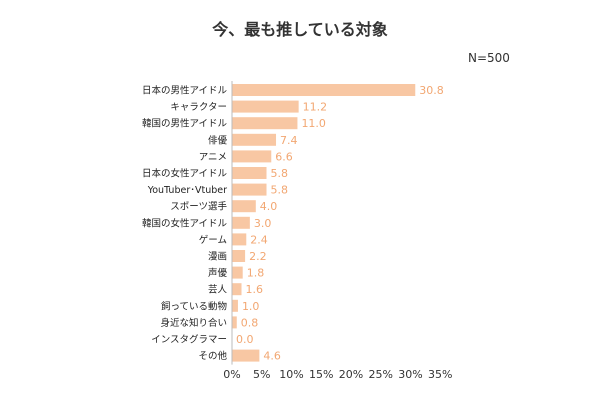 This screenshot has height=400, width=600. I want to click on category-label: 日本の女性アイドル, so click(185, 174).